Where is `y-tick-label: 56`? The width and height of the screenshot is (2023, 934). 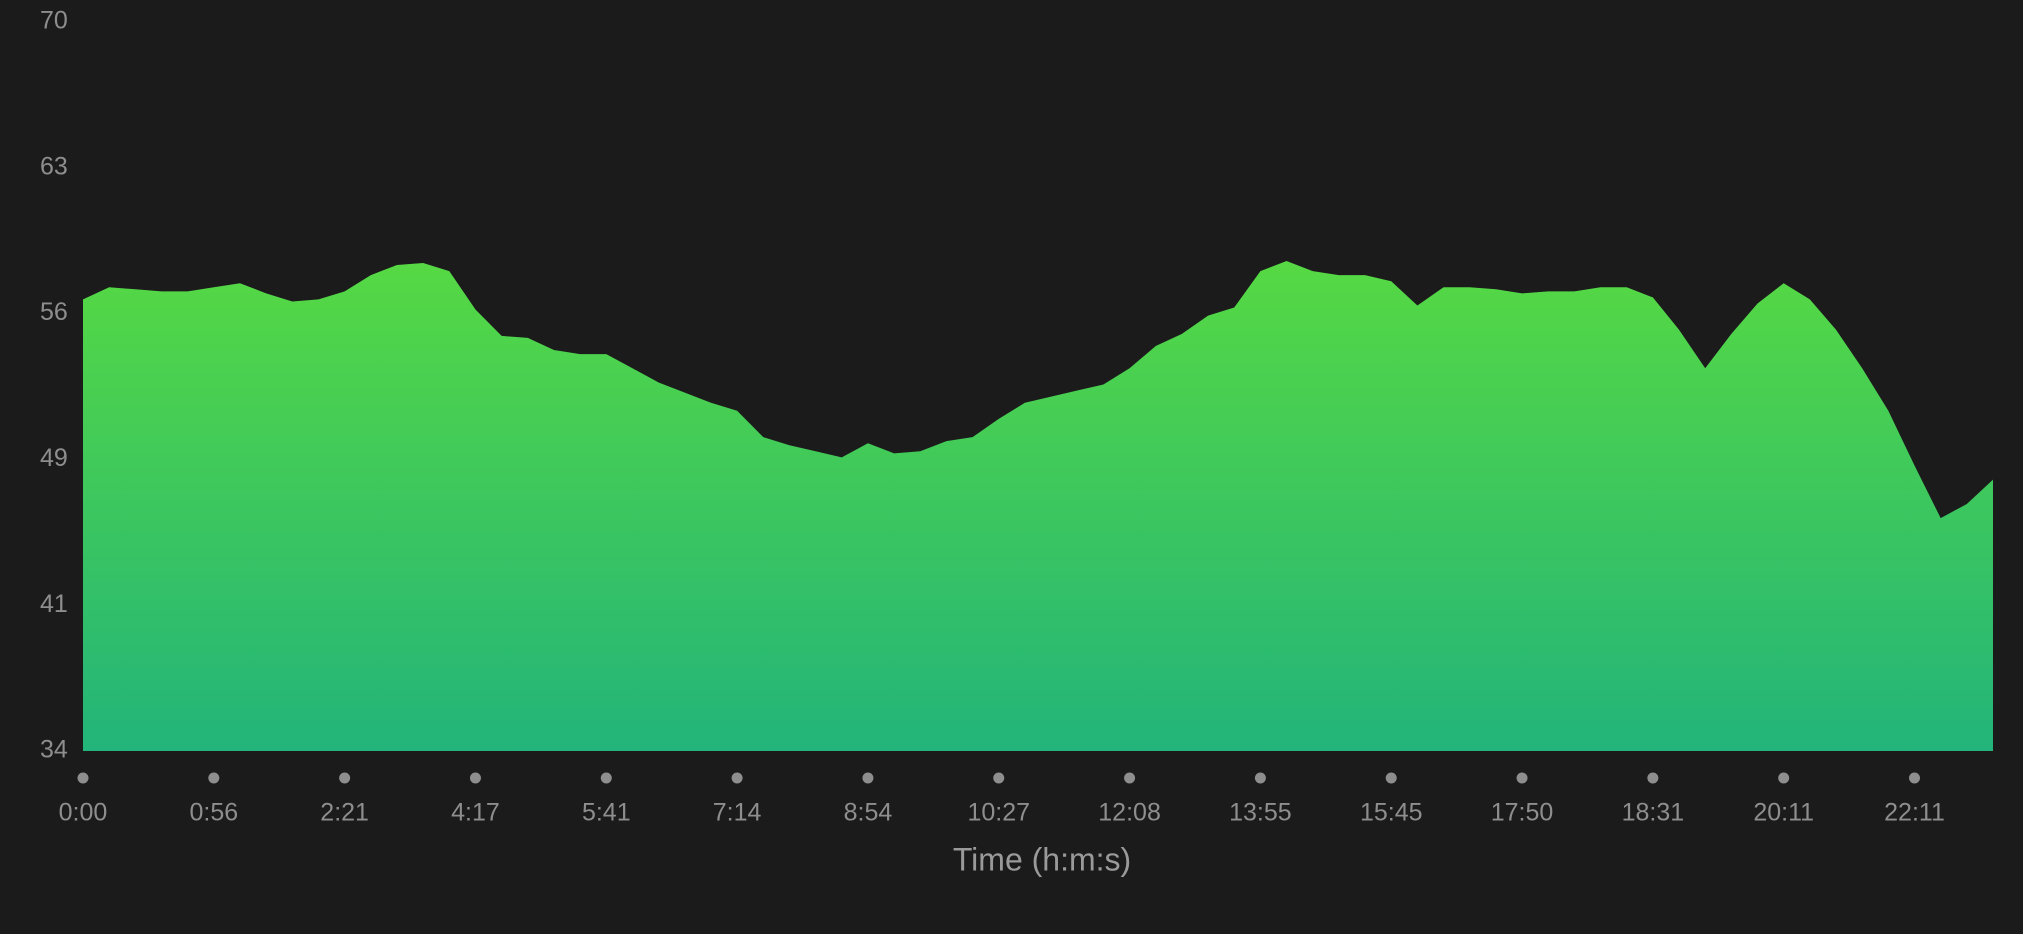
y-tick-label: 56 is located at coordinates (54, 312).